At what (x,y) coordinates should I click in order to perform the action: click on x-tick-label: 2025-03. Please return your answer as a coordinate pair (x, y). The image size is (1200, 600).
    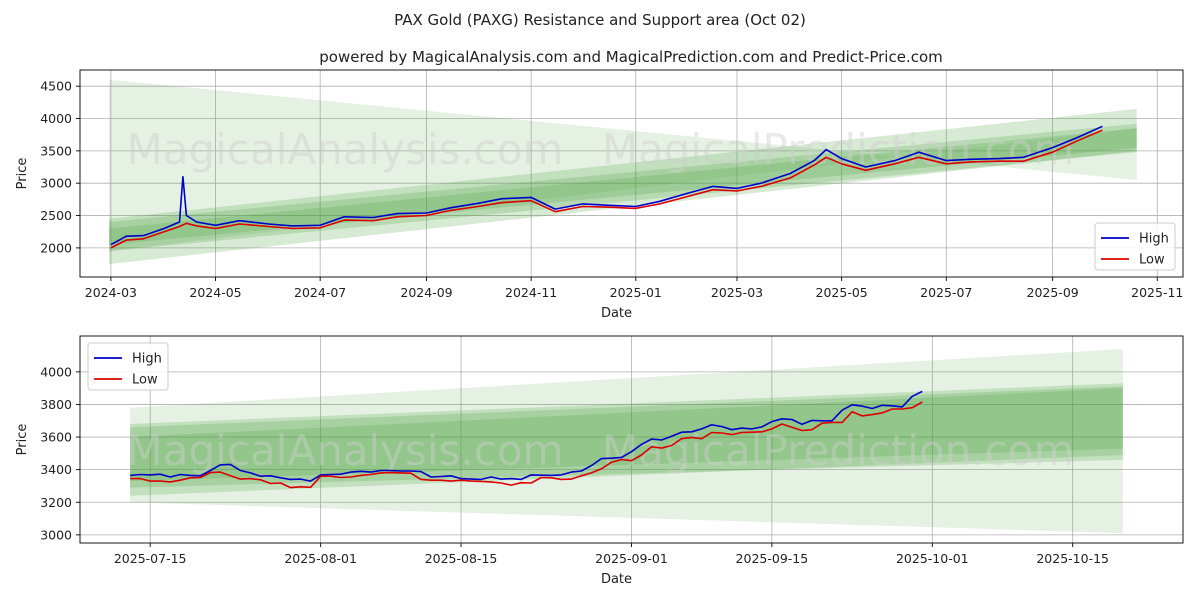
    Looking at the image, I should click on (737, 292).